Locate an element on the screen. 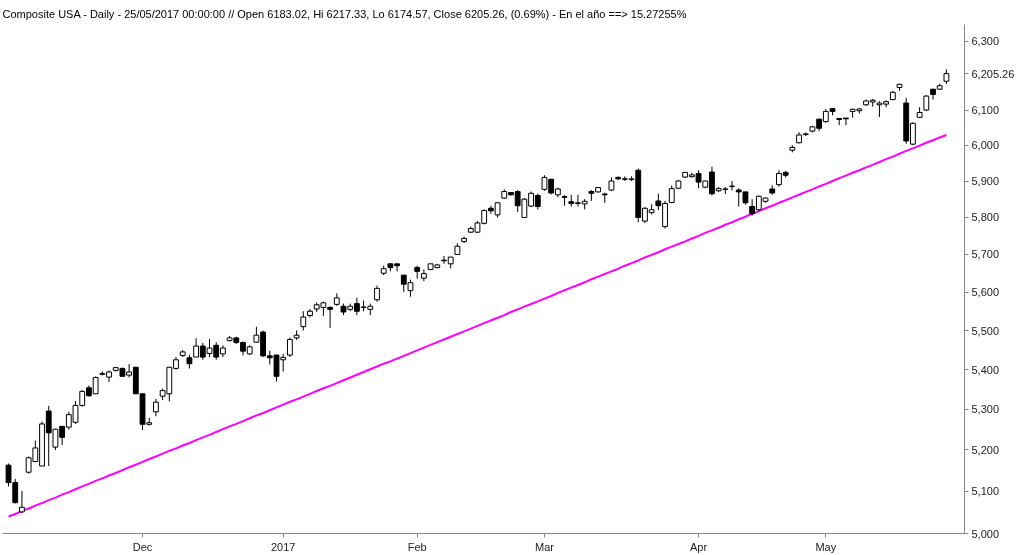  y-tick-label: 6,205.26 is located at coordinates (993, 73).